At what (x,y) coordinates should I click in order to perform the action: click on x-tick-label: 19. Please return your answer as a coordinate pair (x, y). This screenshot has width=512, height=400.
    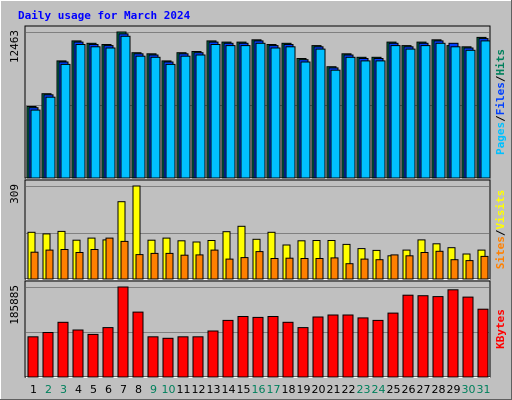
    Looking at the image, I should click on (304, 389).